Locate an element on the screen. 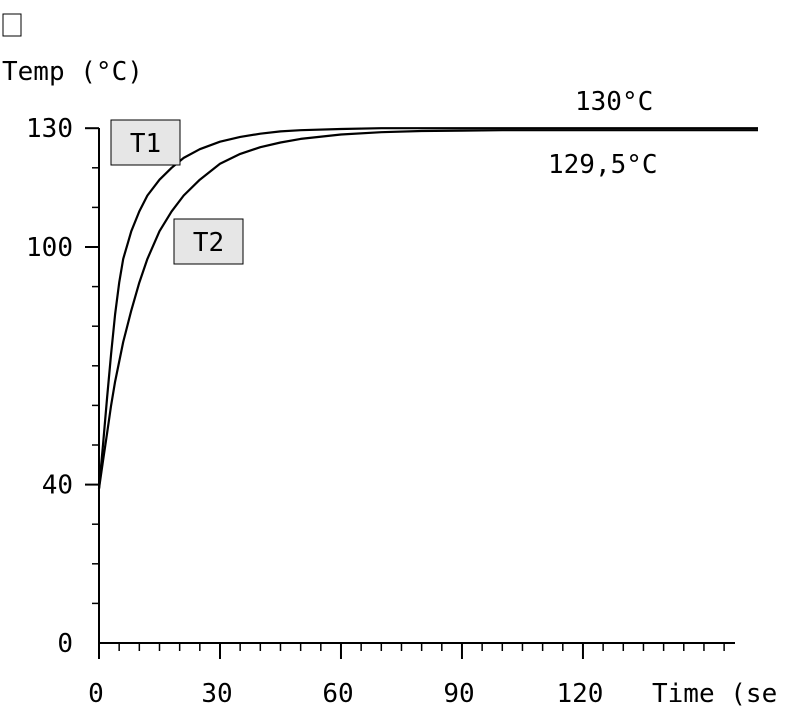 This screenshot has width=800, height=710. x-tick-label: 60 is located at coordinates (337, 694).